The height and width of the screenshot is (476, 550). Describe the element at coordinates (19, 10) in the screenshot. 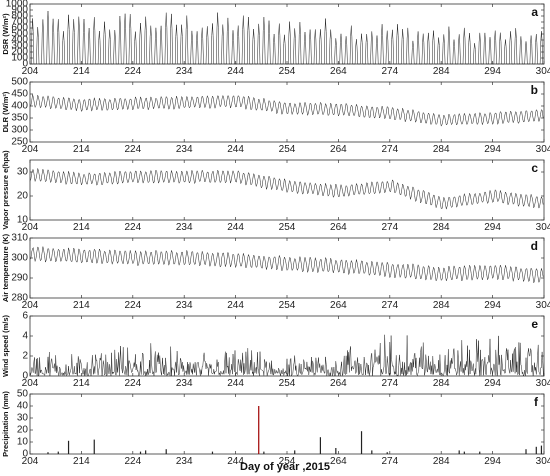

I see `y-tick-label: 900` at that location.